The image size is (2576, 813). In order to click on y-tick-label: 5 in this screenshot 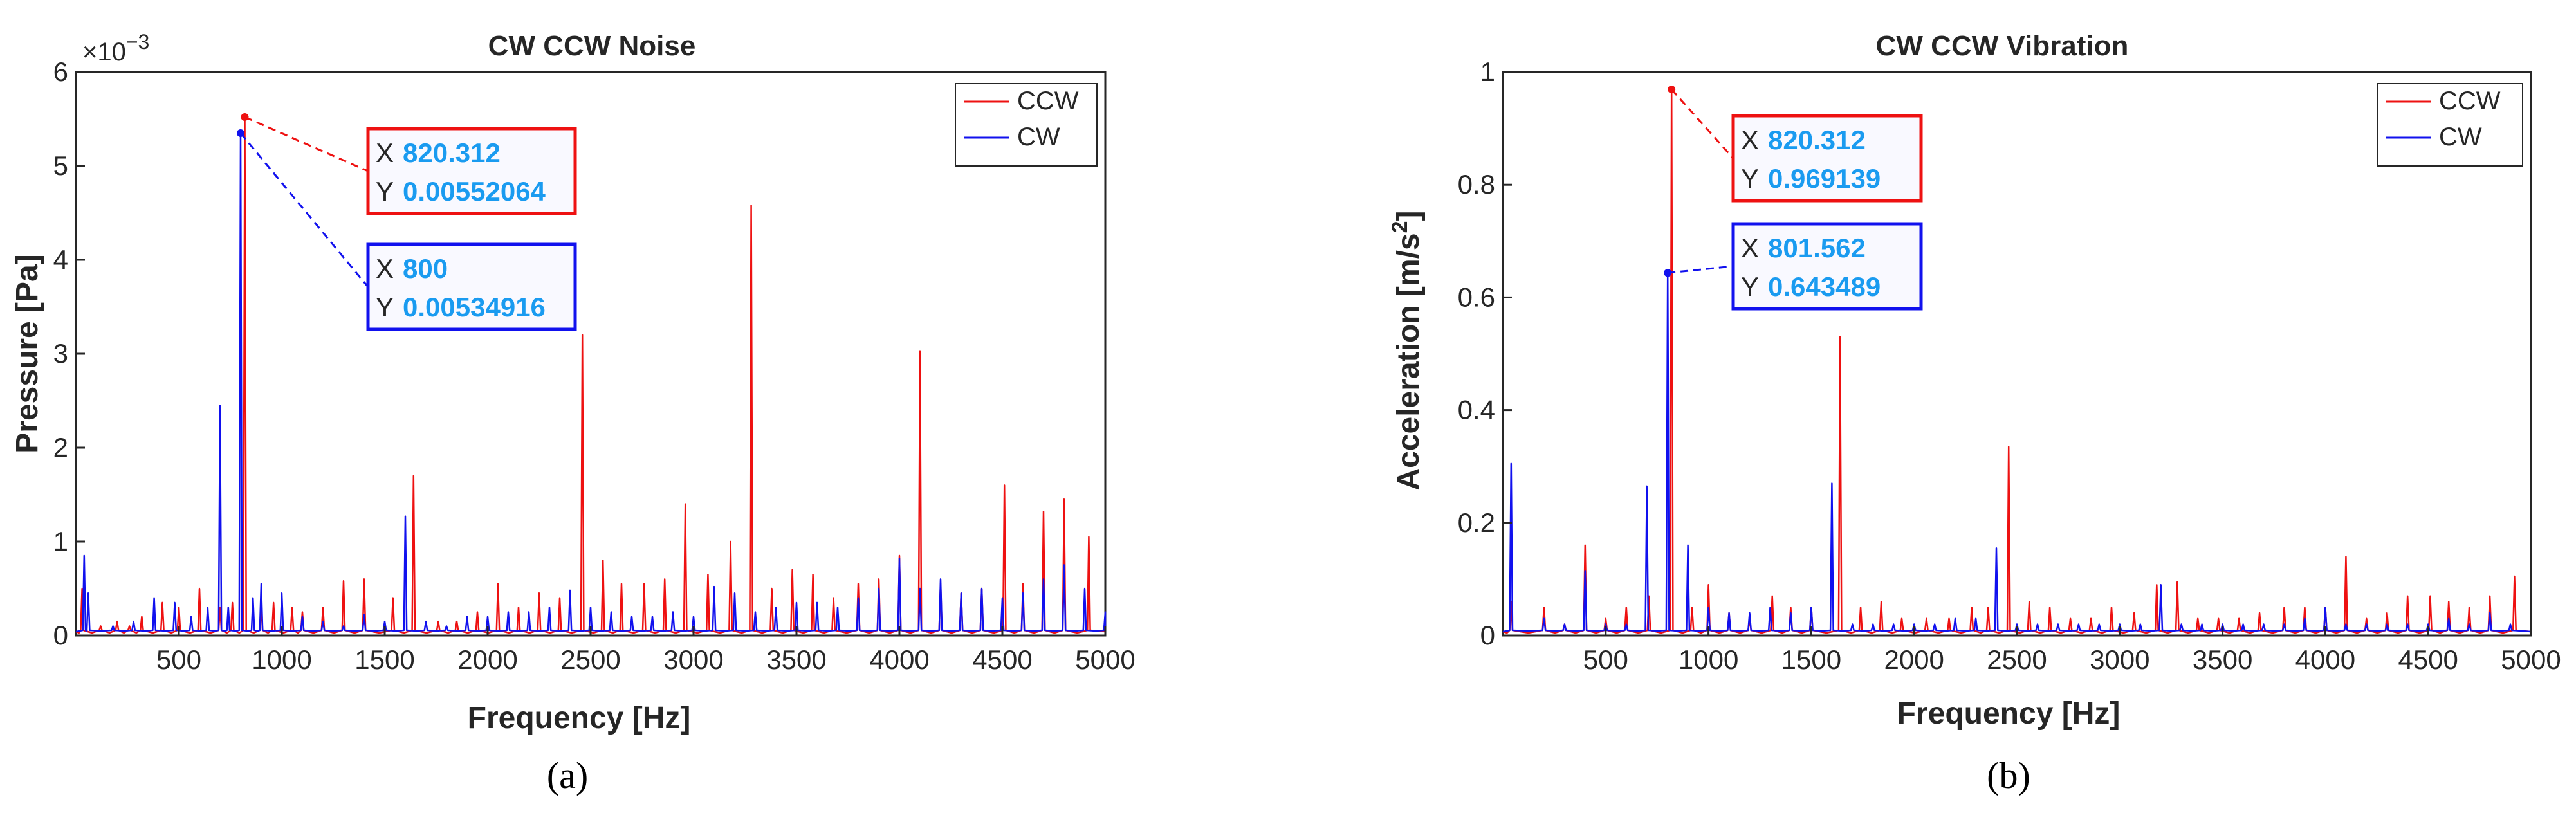, I will do `click(60, 166)`.